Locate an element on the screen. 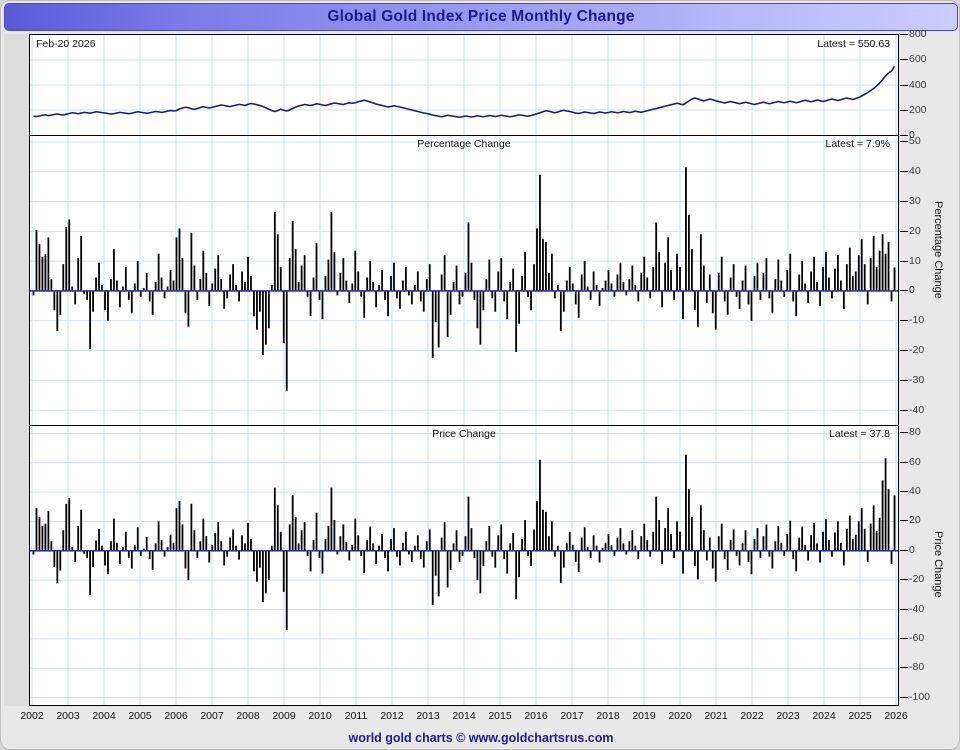 This screenshot has height=750, width=960. y-axis-tick-2: -40 is located at coordinates (917, 608).